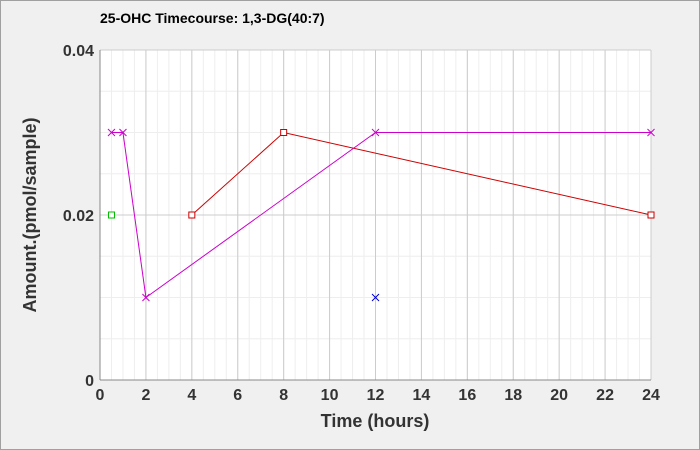 The height and width of the screenshot is (450, 700). I want to click on x-tick-labels: 0 2 4 6 8 10 12 14 16 18 20 22 24, so click(378, 395).